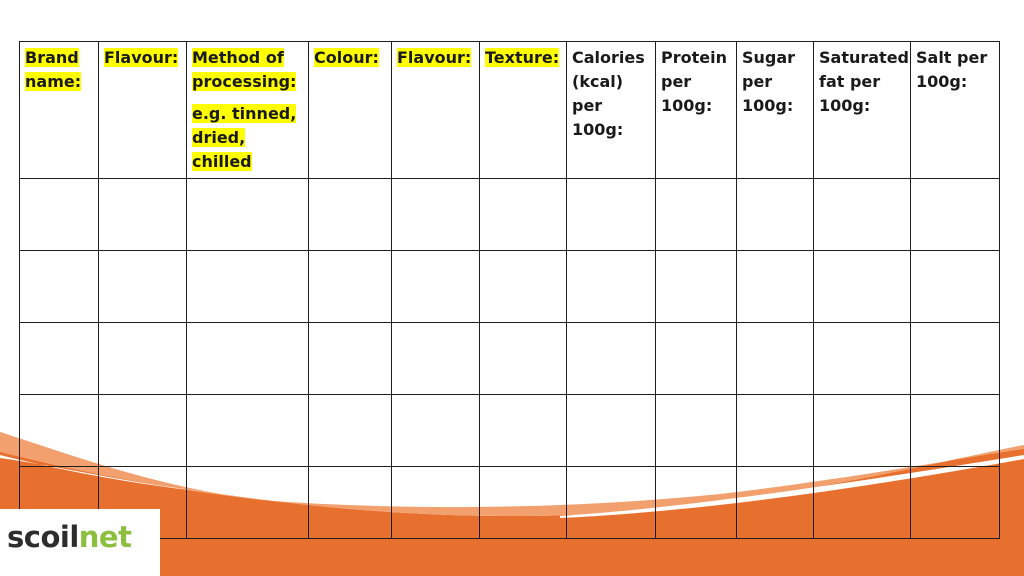 Image resolution: width=1024 pixels, height=576 pixels. What do you see at coordinates (244, 137) in the screenshot?
I see `header-example: e.g. tinned, dried, chilled` at bounding box center [244, 137].